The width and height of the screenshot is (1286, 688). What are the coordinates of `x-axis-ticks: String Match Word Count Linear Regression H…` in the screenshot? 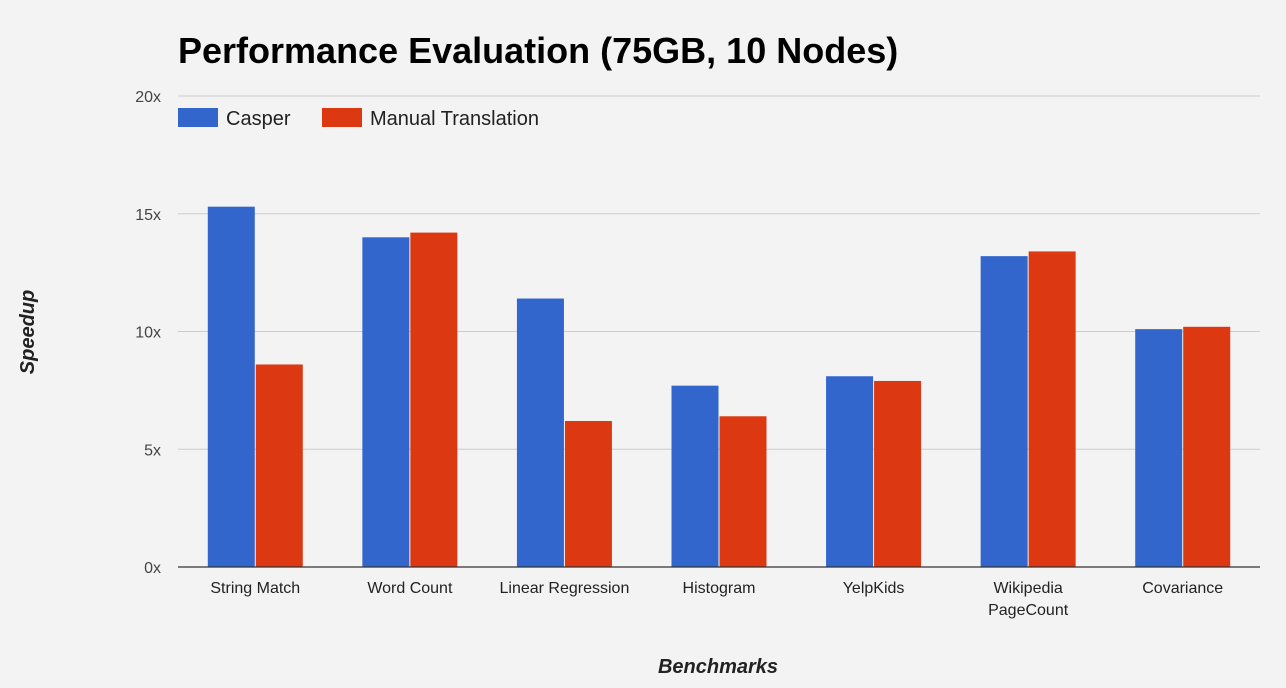 It's located at (716, 599).